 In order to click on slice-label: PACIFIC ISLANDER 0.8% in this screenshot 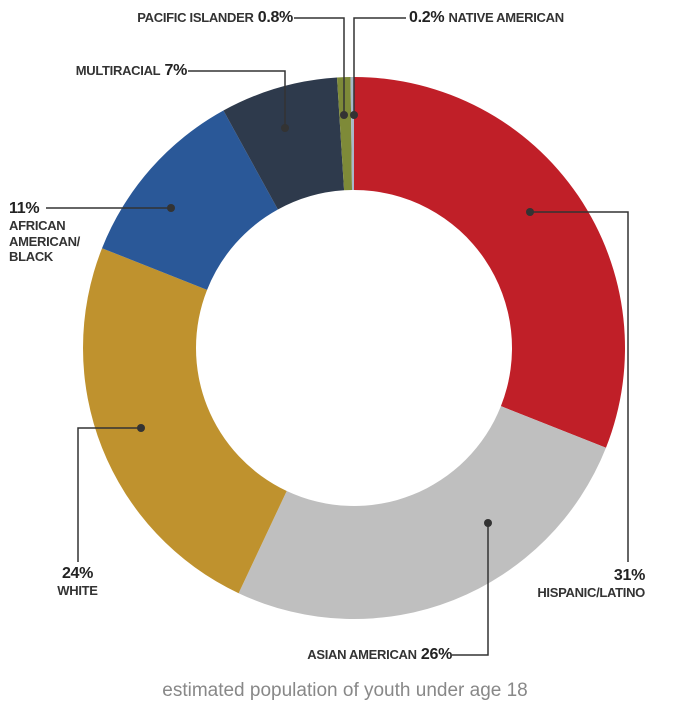, I will do `click(215, 17)`.